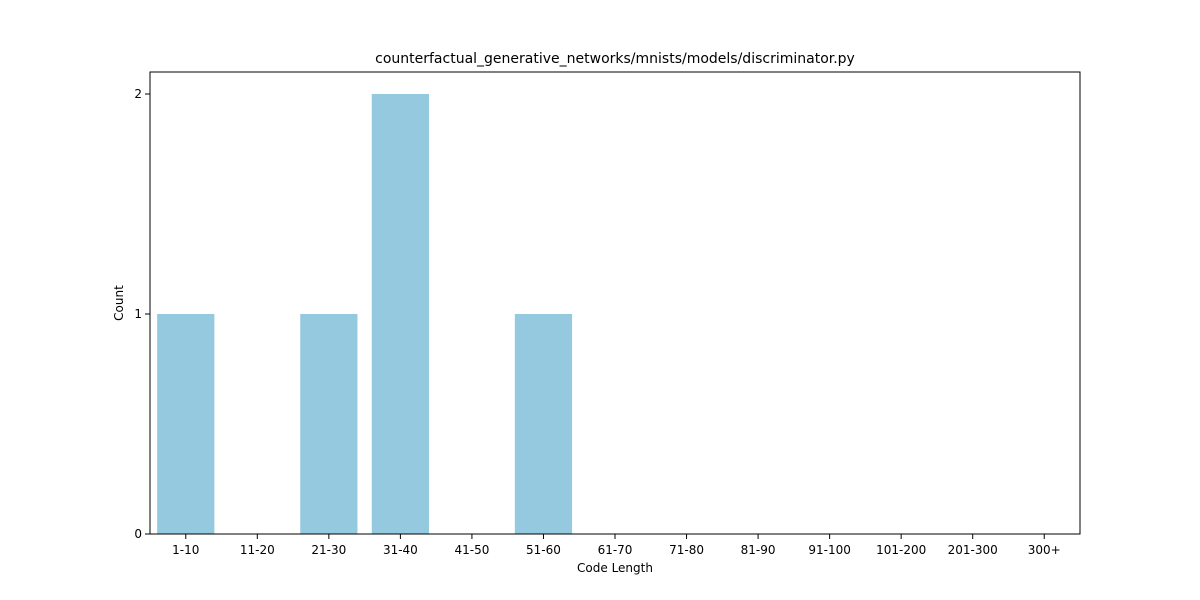 Image resolution: width=1200 pixels, height=600 pixels. I want to click on x-tick-label: 21-30, so click(328, 550).